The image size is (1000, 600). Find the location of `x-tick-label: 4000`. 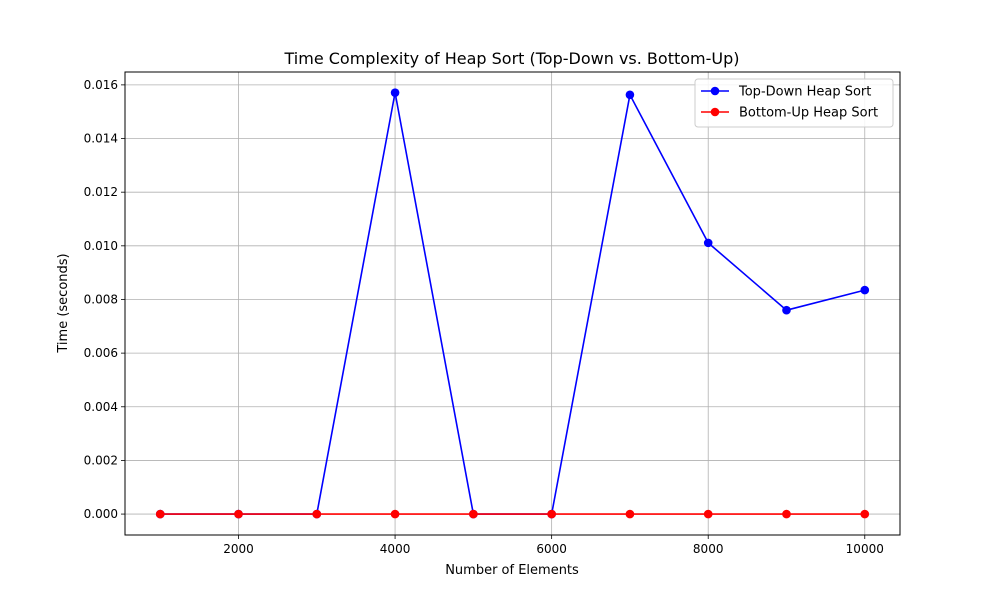

x-tick-label: 4000 is located at coordinates (395, 549).